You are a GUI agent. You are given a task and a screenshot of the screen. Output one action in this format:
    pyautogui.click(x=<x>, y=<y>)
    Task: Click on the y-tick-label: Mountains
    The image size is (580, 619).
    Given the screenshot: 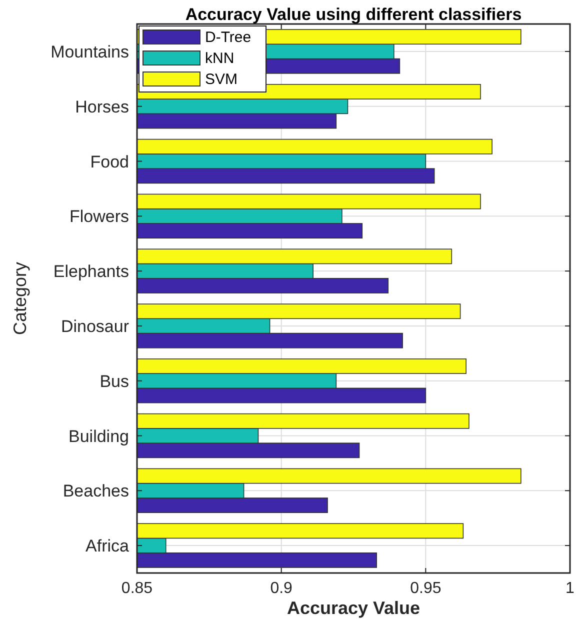 What is the action you would take?
    pyautogui.click(x=89, y=52)
    